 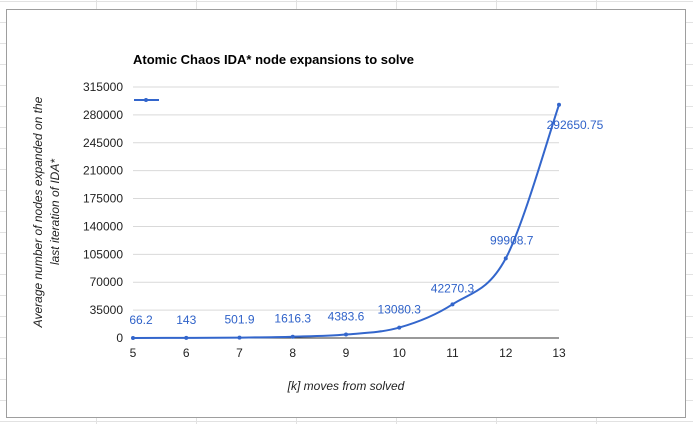 What do you see at coordinates (239, 353) in the screenshot?
I see `x-tick-label: 7` at bounding box center [239, 353].